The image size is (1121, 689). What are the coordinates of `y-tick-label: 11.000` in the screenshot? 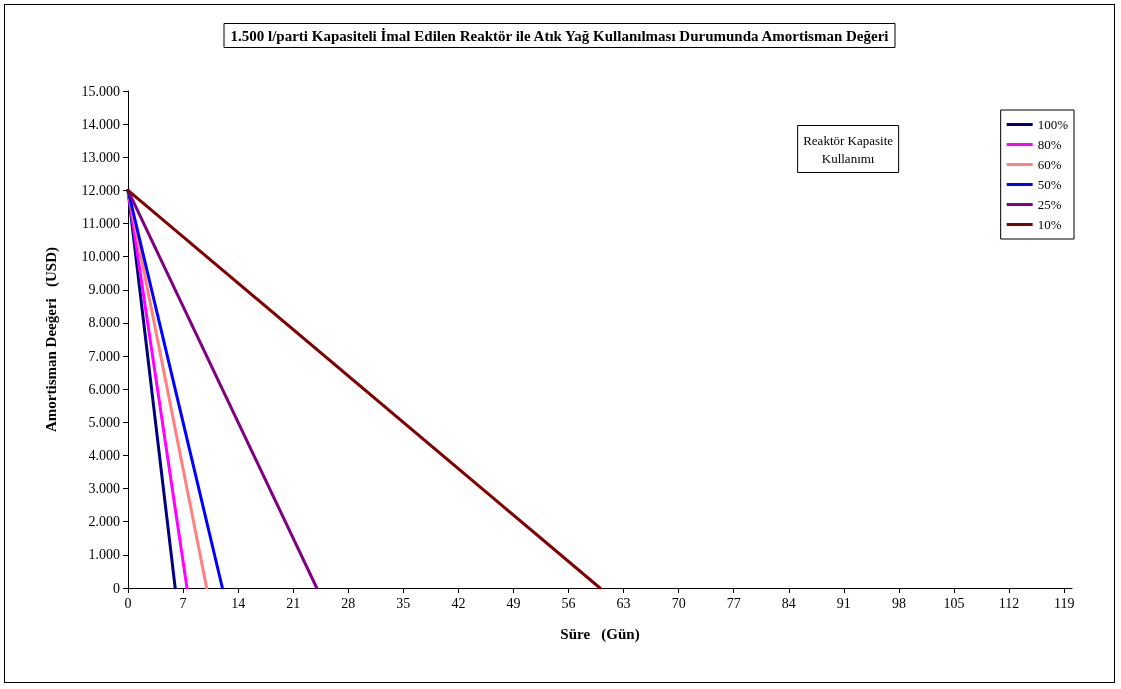 It's located at (101, 224).